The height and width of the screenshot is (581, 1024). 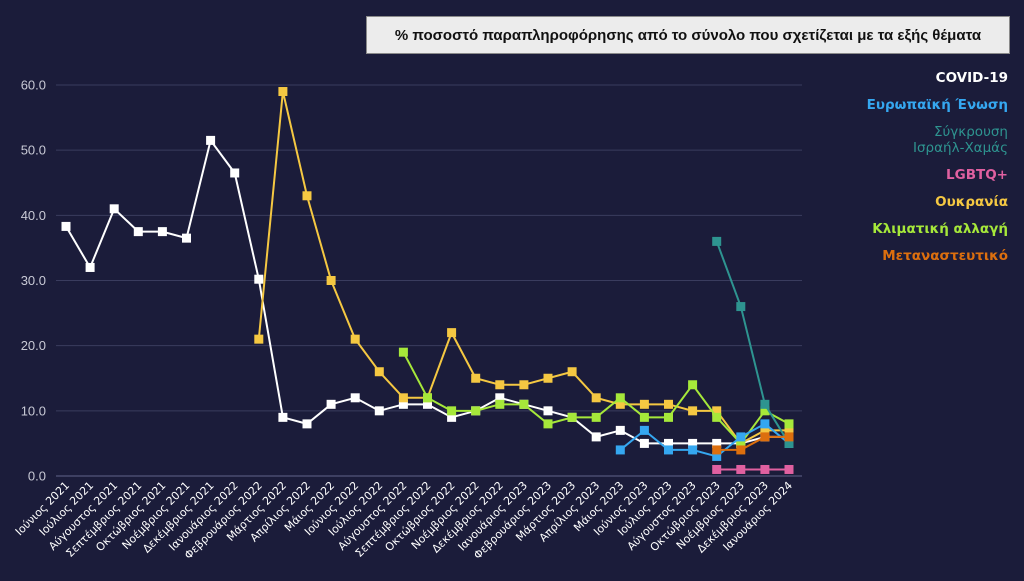 I want to click on legend-item-ukraine: Ουκρανία, so click(x=971, y=202).